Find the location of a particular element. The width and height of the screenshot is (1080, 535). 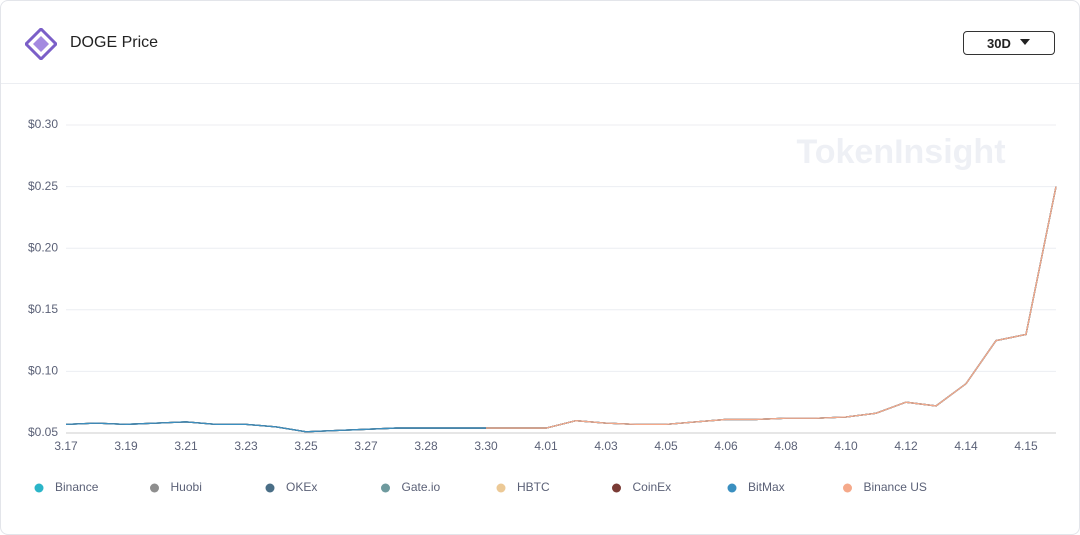

y-tick-label: $0.05 is located at coordinates (43, 432).